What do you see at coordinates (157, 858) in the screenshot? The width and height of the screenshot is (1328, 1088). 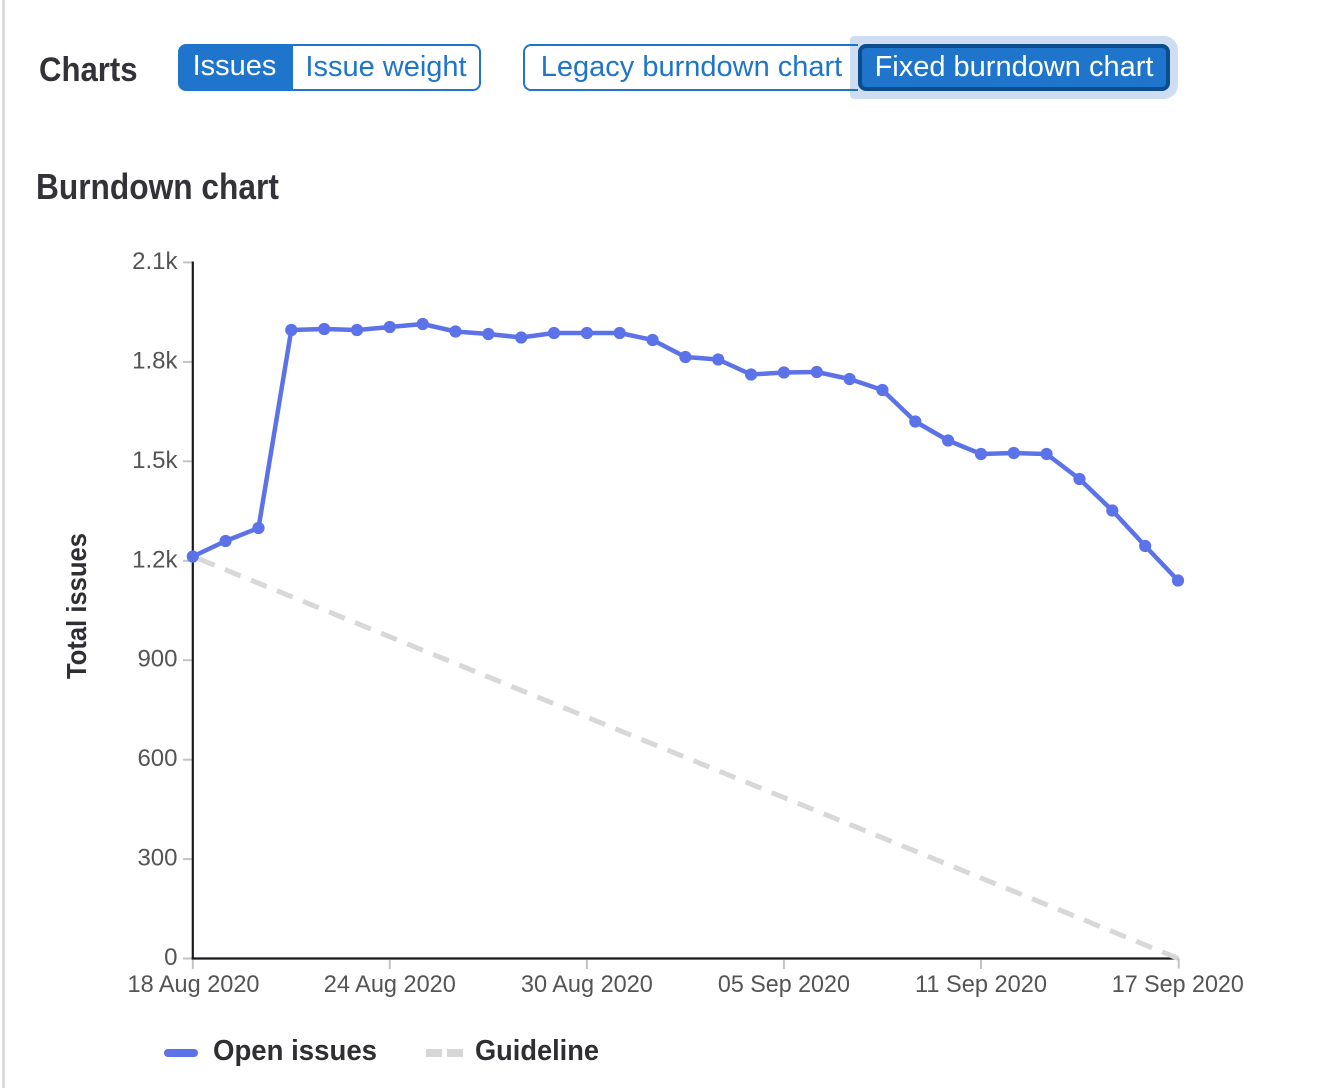 I see `svg-text: 300` at bounding box center [157, 858].